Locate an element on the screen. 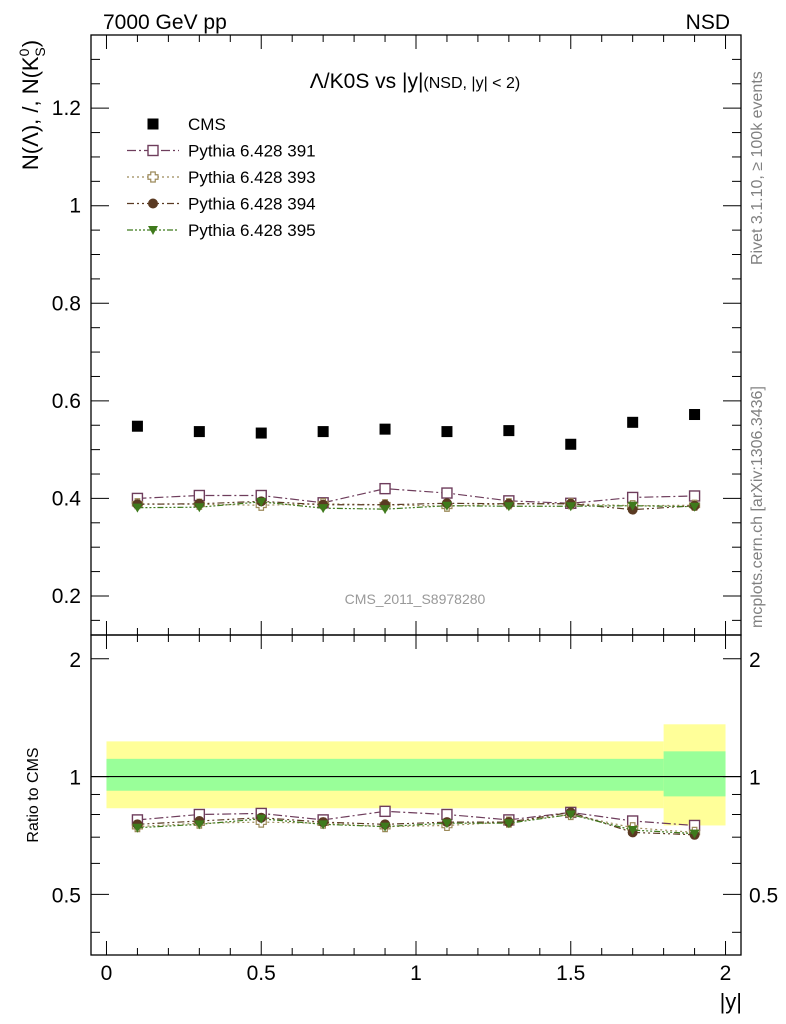  y-axis-label-upper: N(Λ), /, N(K0S) is located at coordinates (32, 105).